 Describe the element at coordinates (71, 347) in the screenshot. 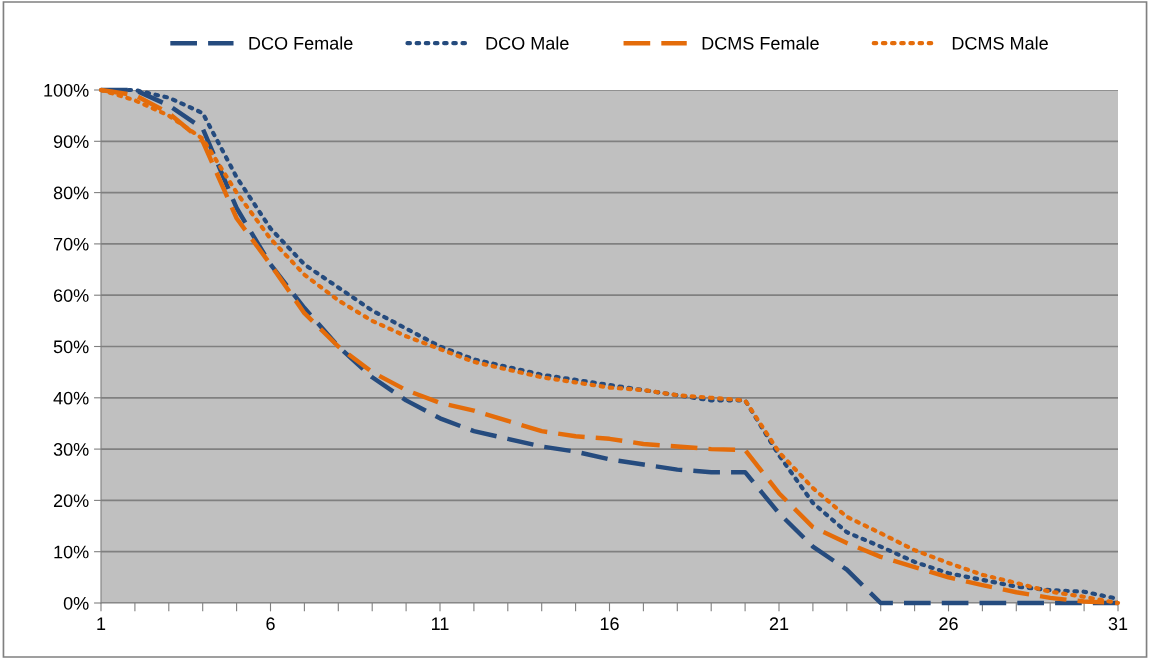

I see `y-tick-label: 50%` at that location.